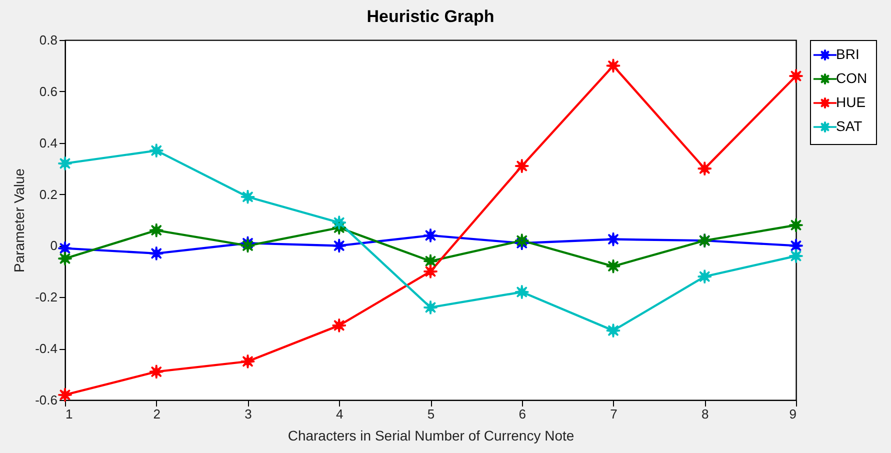  Describe the element at coordinates (852, 78) in the screenshot. I see `legend-label: CON` at that location.